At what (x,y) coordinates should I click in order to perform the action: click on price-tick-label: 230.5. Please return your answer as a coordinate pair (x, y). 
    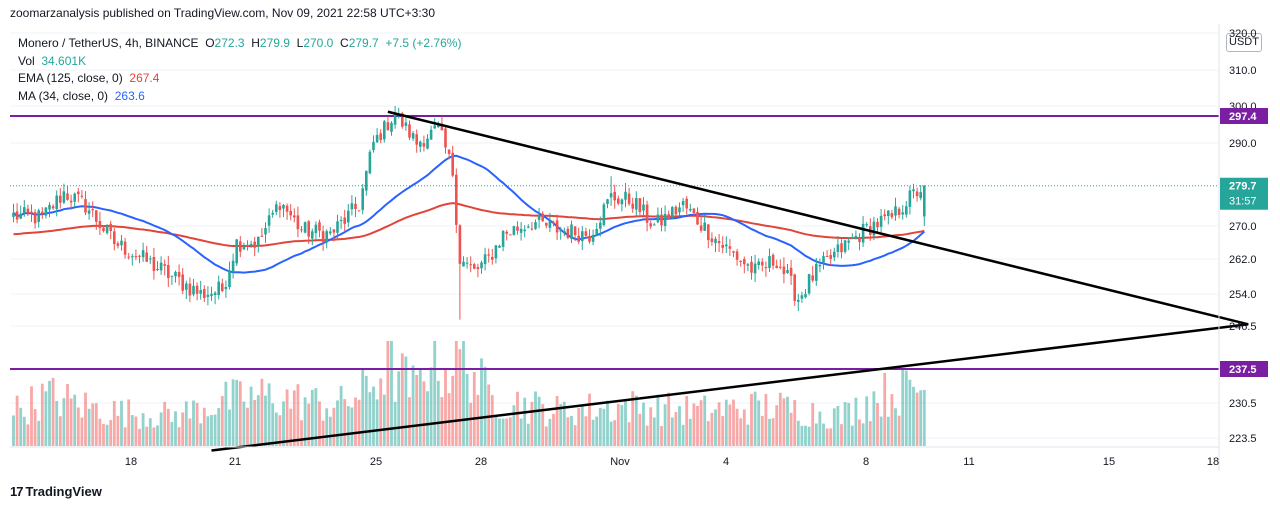
    Looking at the image, I should click on (1243, 404).